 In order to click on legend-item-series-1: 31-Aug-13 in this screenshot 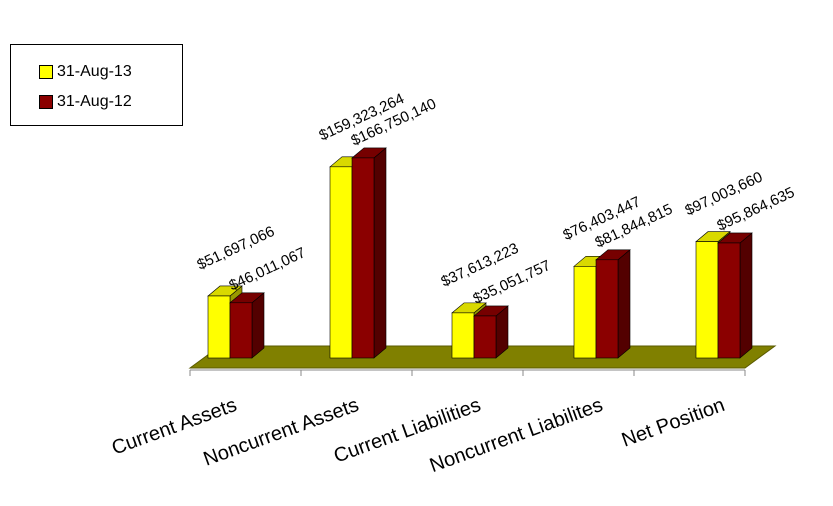, I will do `click(85, 72)`.